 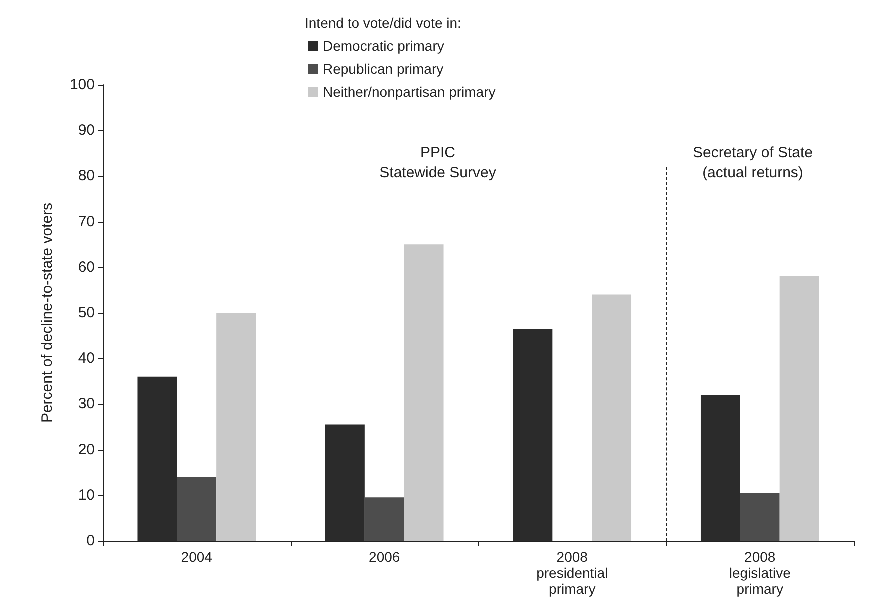 I want to click on y-tick-label: 80, so click(x=86, y=176).